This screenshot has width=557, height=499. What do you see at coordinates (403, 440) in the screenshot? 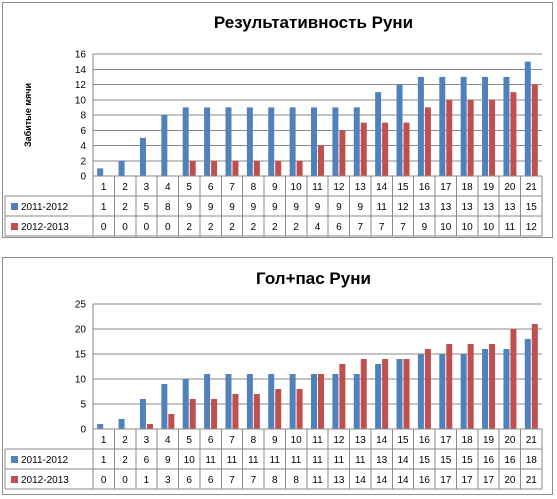
I see `x-tick-label: 15` at bounding box center [403, 440].